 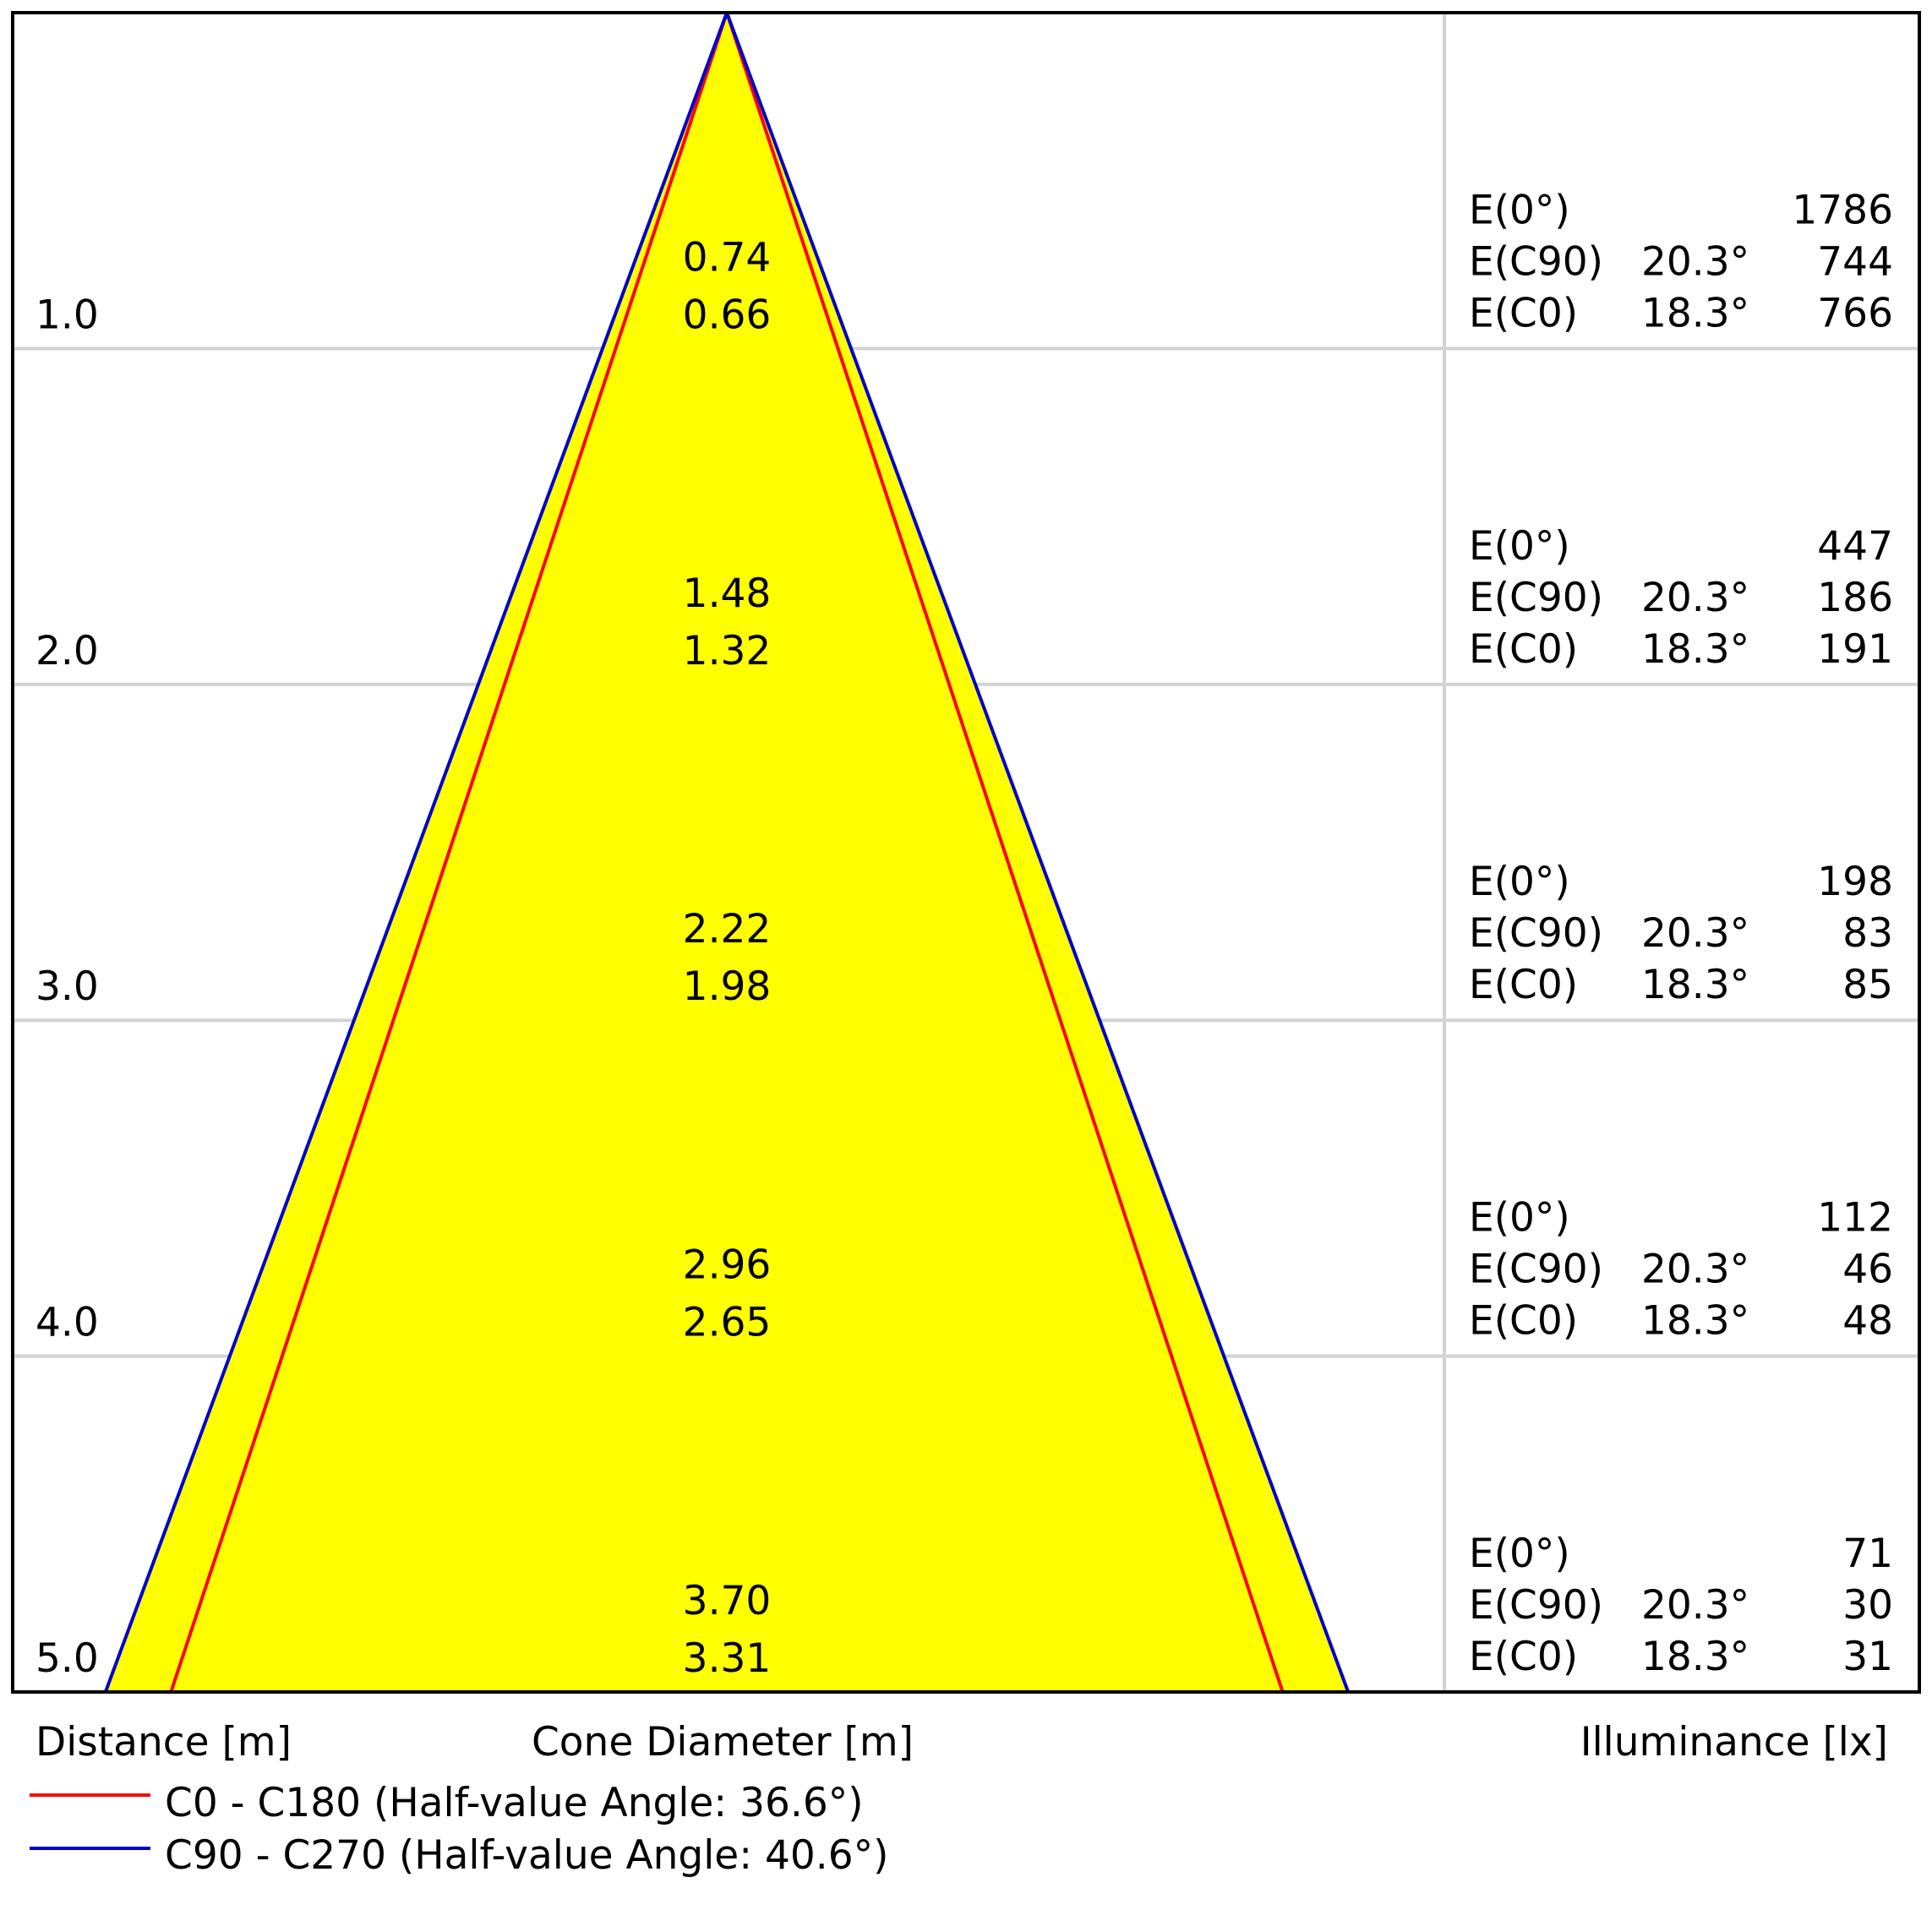 I want to click on diameter-c90-label: 1.48, so click(x=727, y=593).